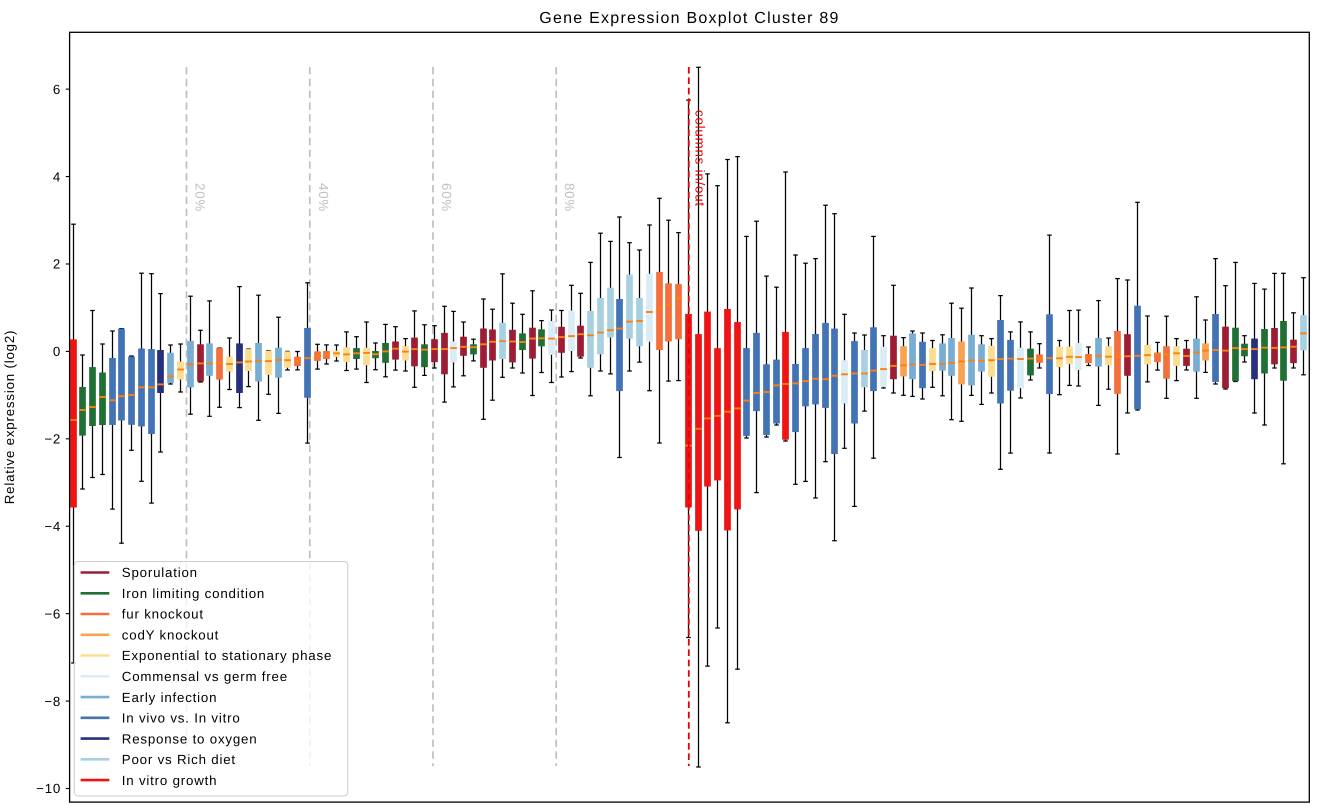 This screenshot has width=1318, height=812. I want to click on svg-text: In vitro growth, so click(170, 780).